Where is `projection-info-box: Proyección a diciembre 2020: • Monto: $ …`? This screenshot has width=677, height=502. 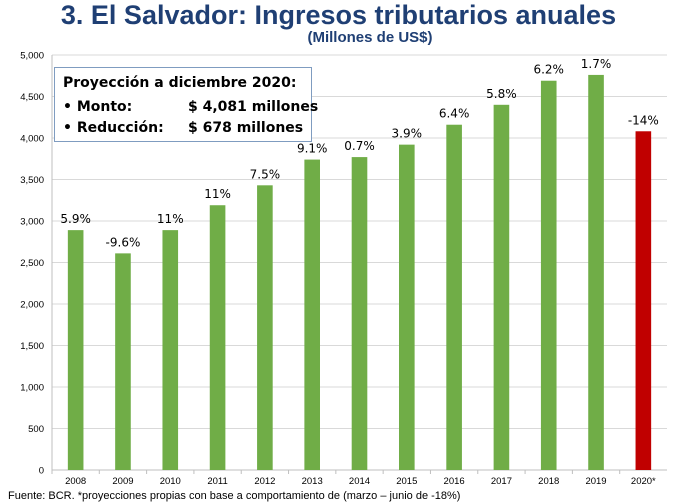
projection-info-box: Proyección a diciembre 2020: • Monto: $ … is located at coordinates (186, 104).